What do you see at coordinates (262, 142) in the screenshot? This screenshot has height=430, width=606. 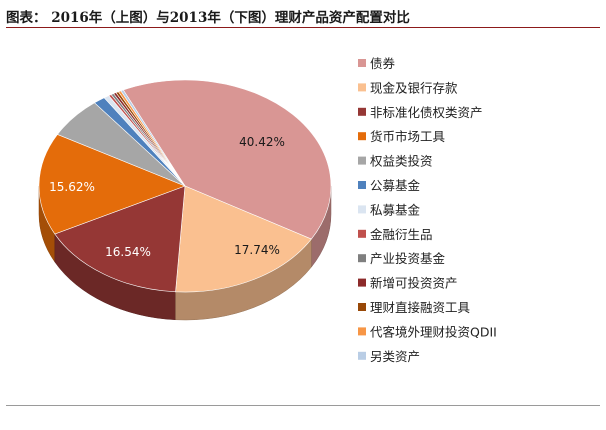 I see `slice-value-label: 40.42%` at bounding box center [262, 142].